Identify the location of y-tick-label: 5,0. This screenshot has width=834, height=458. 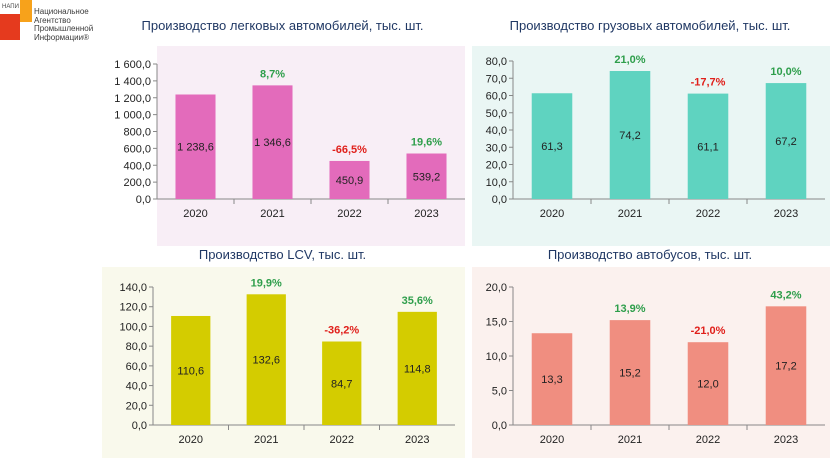
(499, 392).